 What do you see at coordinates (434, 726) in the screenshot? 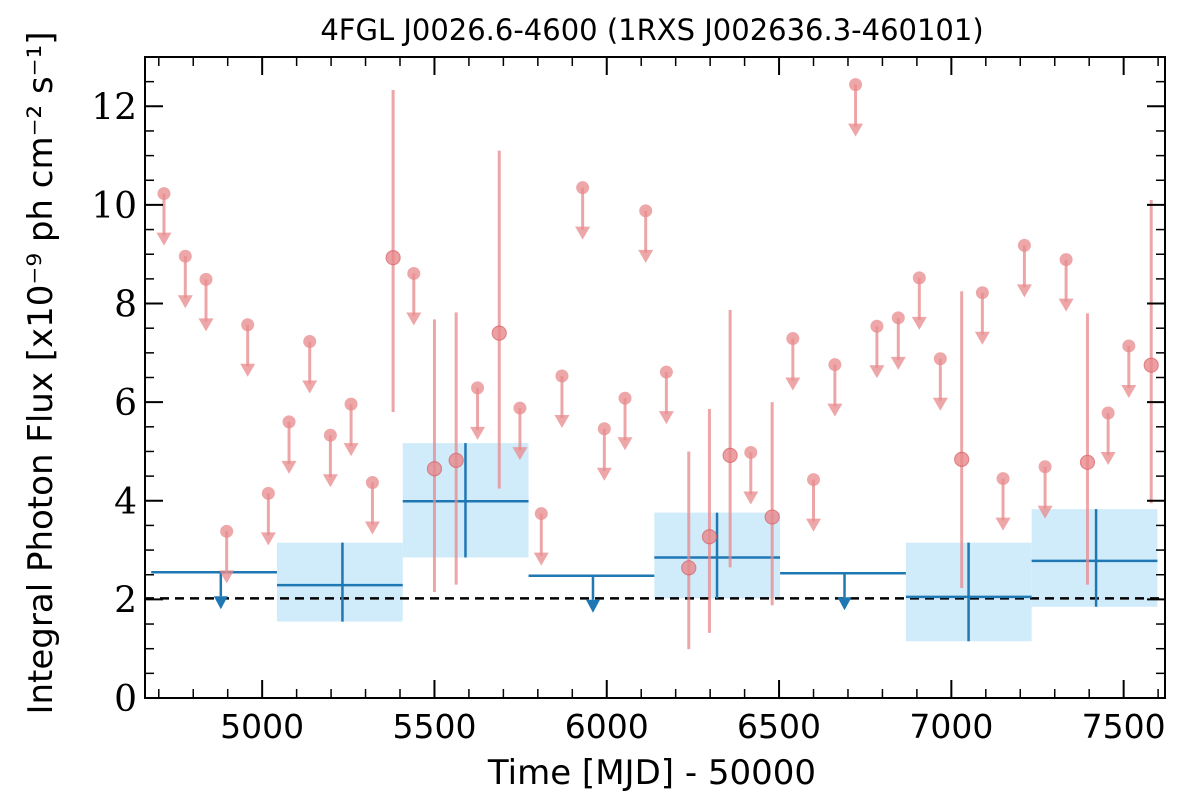
I see `x-tick-label: 5500` at bounding box center [434, 726].